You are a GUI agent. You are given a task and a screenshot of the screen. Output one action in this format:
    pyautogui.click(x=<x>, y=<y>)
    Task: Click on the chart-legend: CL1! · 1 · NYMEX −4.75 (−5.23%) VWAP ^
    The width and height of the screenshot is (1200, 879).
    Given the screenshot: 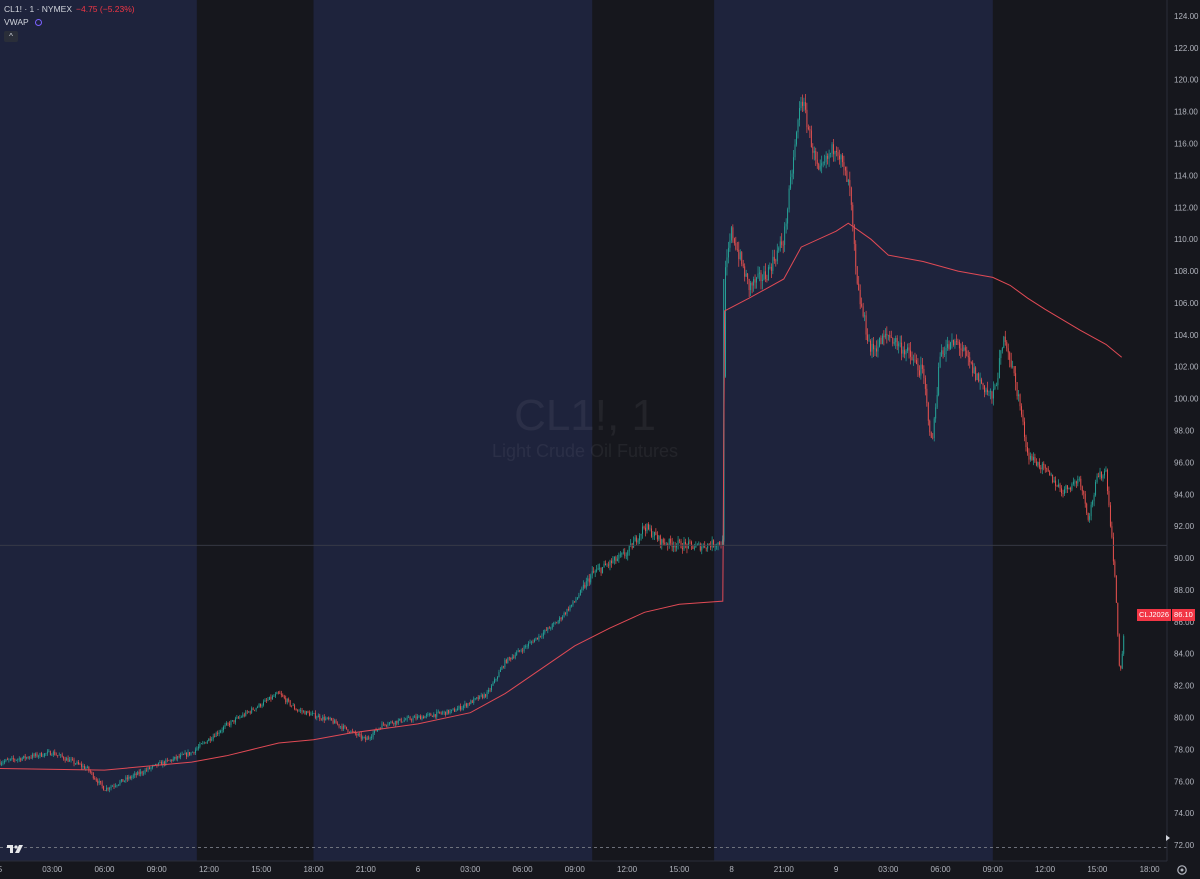 What is the action you would take?
    pyautogui.click(x=69, y=23)
    